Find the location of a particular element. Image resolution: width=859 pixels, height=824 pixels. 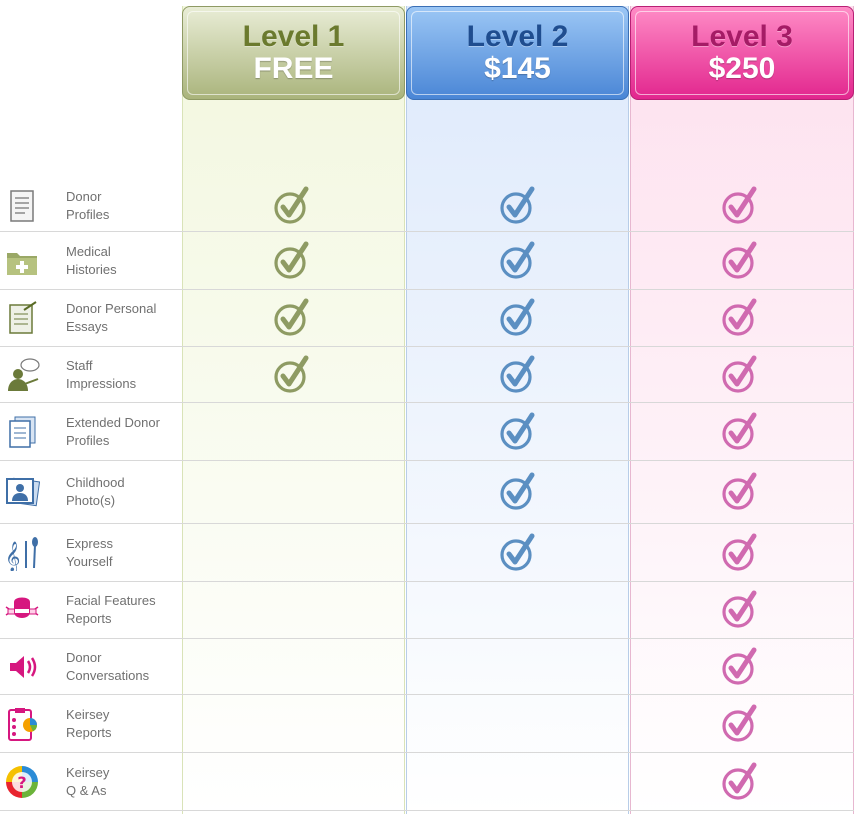

feature-row: 𝄞 Express Yourself is located at coordinates (427, 553).